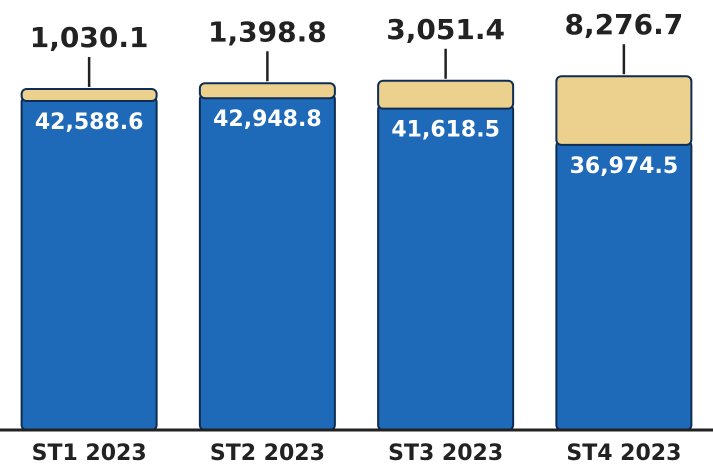 The height and width of the screenshot is (471, 713). Describe the element at coordinates (445, 453) in the screenshot. I see `x-tick-label: ST3 2023` at that location.